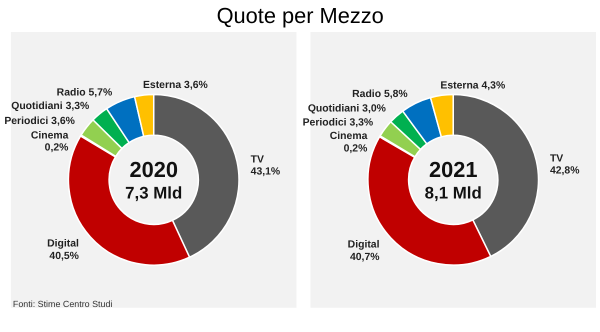 The image size is (600, 332). I want to click on data-label: 42,8%, so click(565, 171).